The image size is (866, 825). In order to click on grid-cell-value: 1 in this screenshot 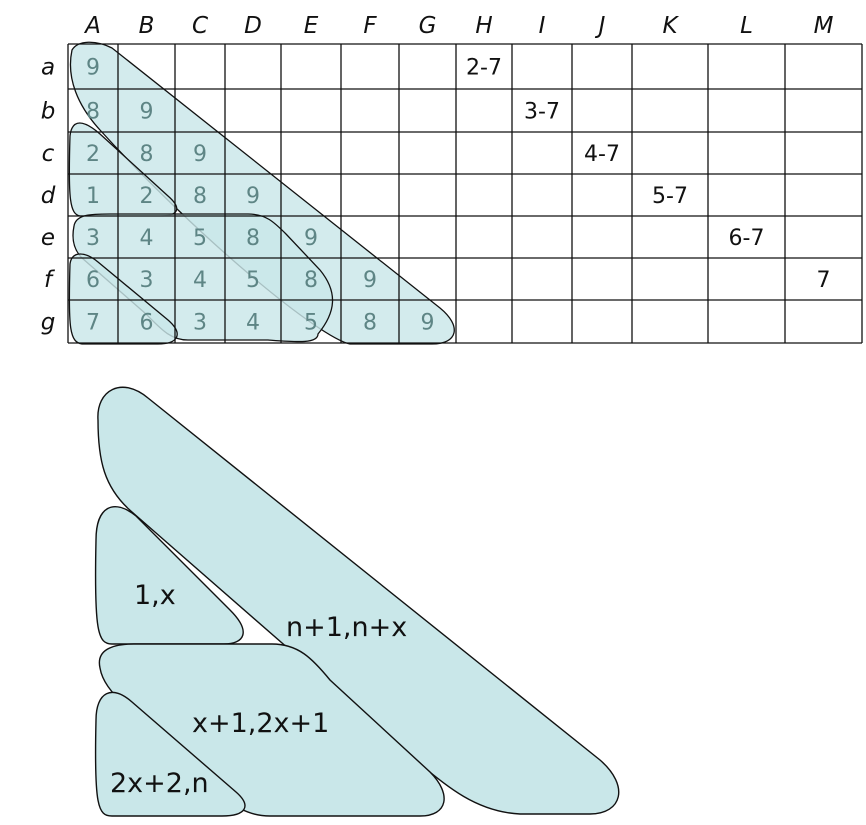, I will do `click(93, 196)`.